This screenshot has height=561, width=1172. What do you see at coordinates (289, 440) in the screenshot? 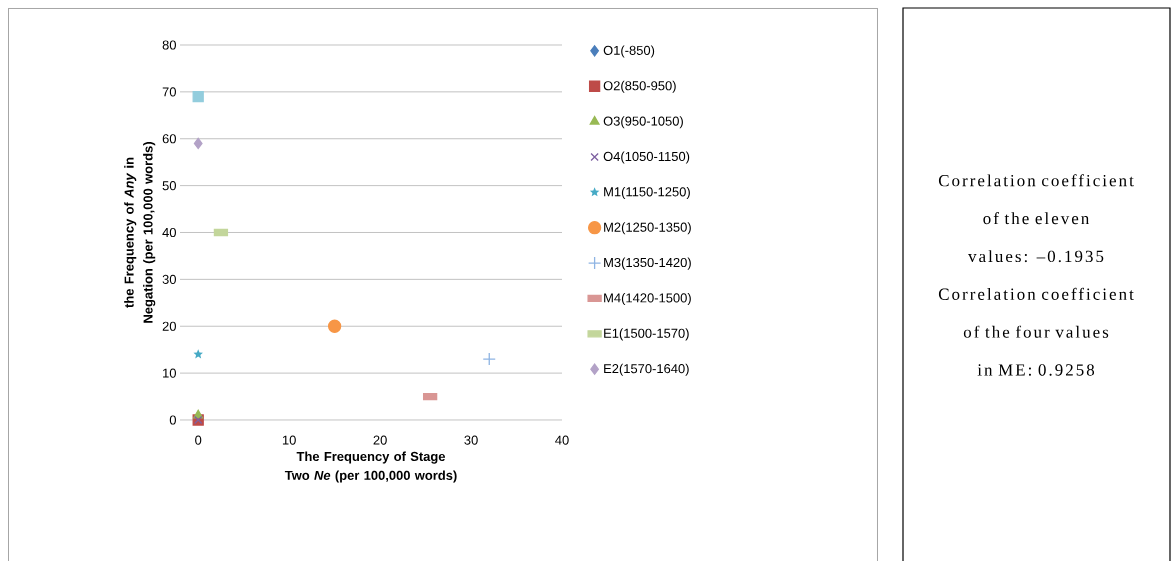
I see `x-tick-label: 10` at bounding box center [289, 440].